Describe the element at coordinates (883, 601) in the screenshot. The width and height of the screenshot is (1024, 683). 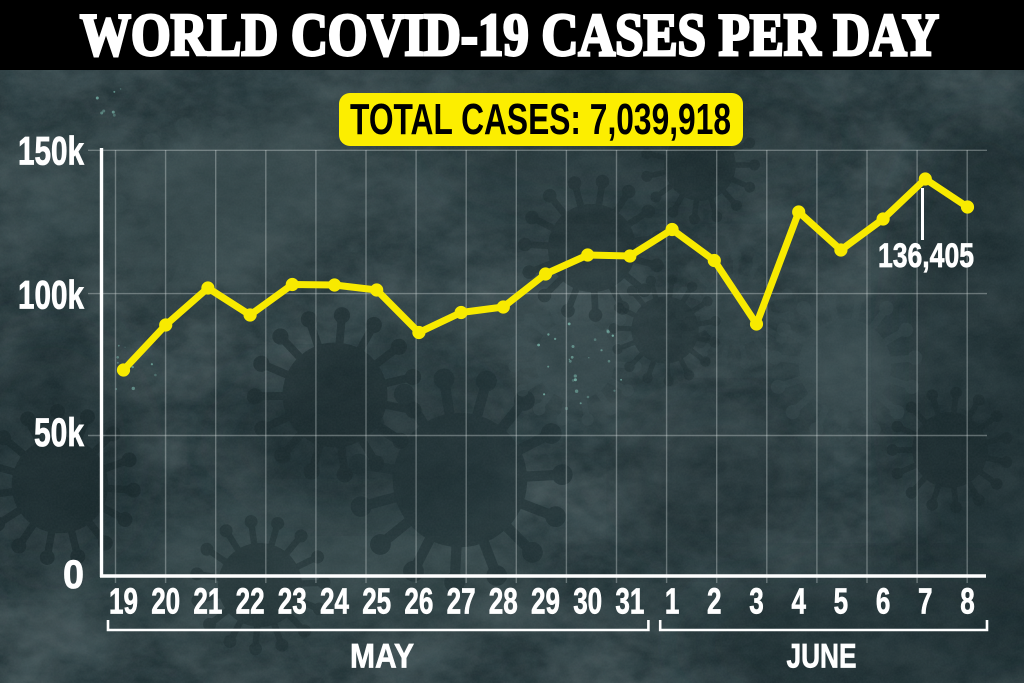
I see `svg-text: 6` at that location.